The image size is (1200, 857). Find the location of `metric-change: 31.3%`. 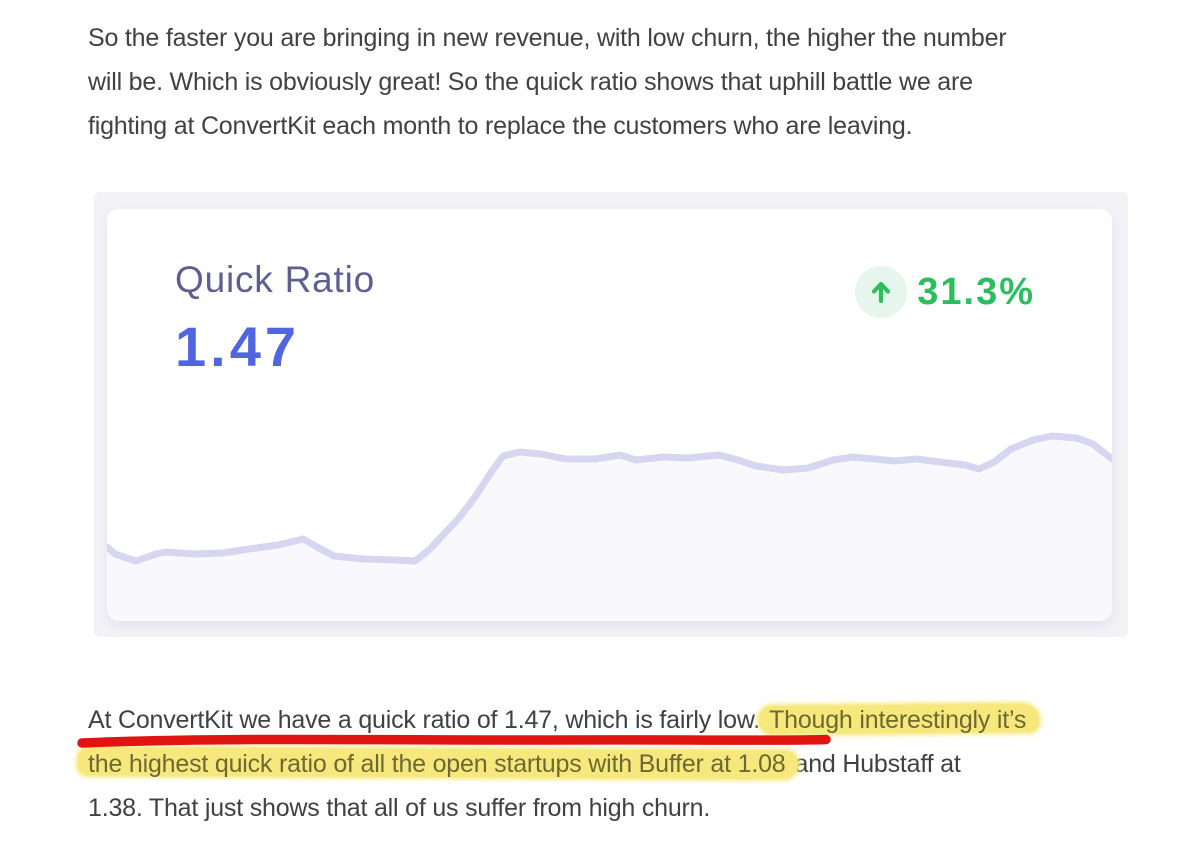

metric-change: 31.3% is located at coordinates (945, 292).